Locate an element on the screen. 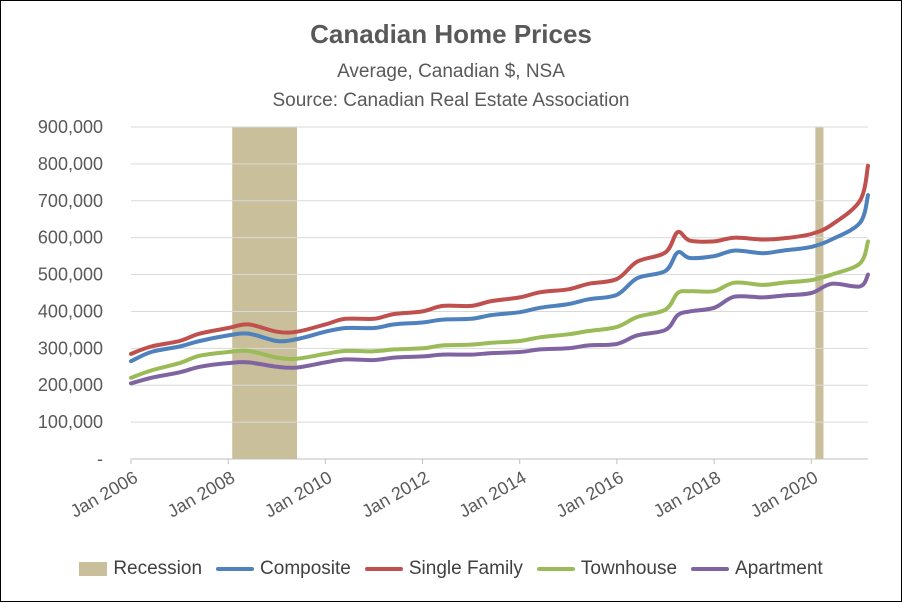  x-tick-label: Jan 2010 is located at coordinates (298, 494).